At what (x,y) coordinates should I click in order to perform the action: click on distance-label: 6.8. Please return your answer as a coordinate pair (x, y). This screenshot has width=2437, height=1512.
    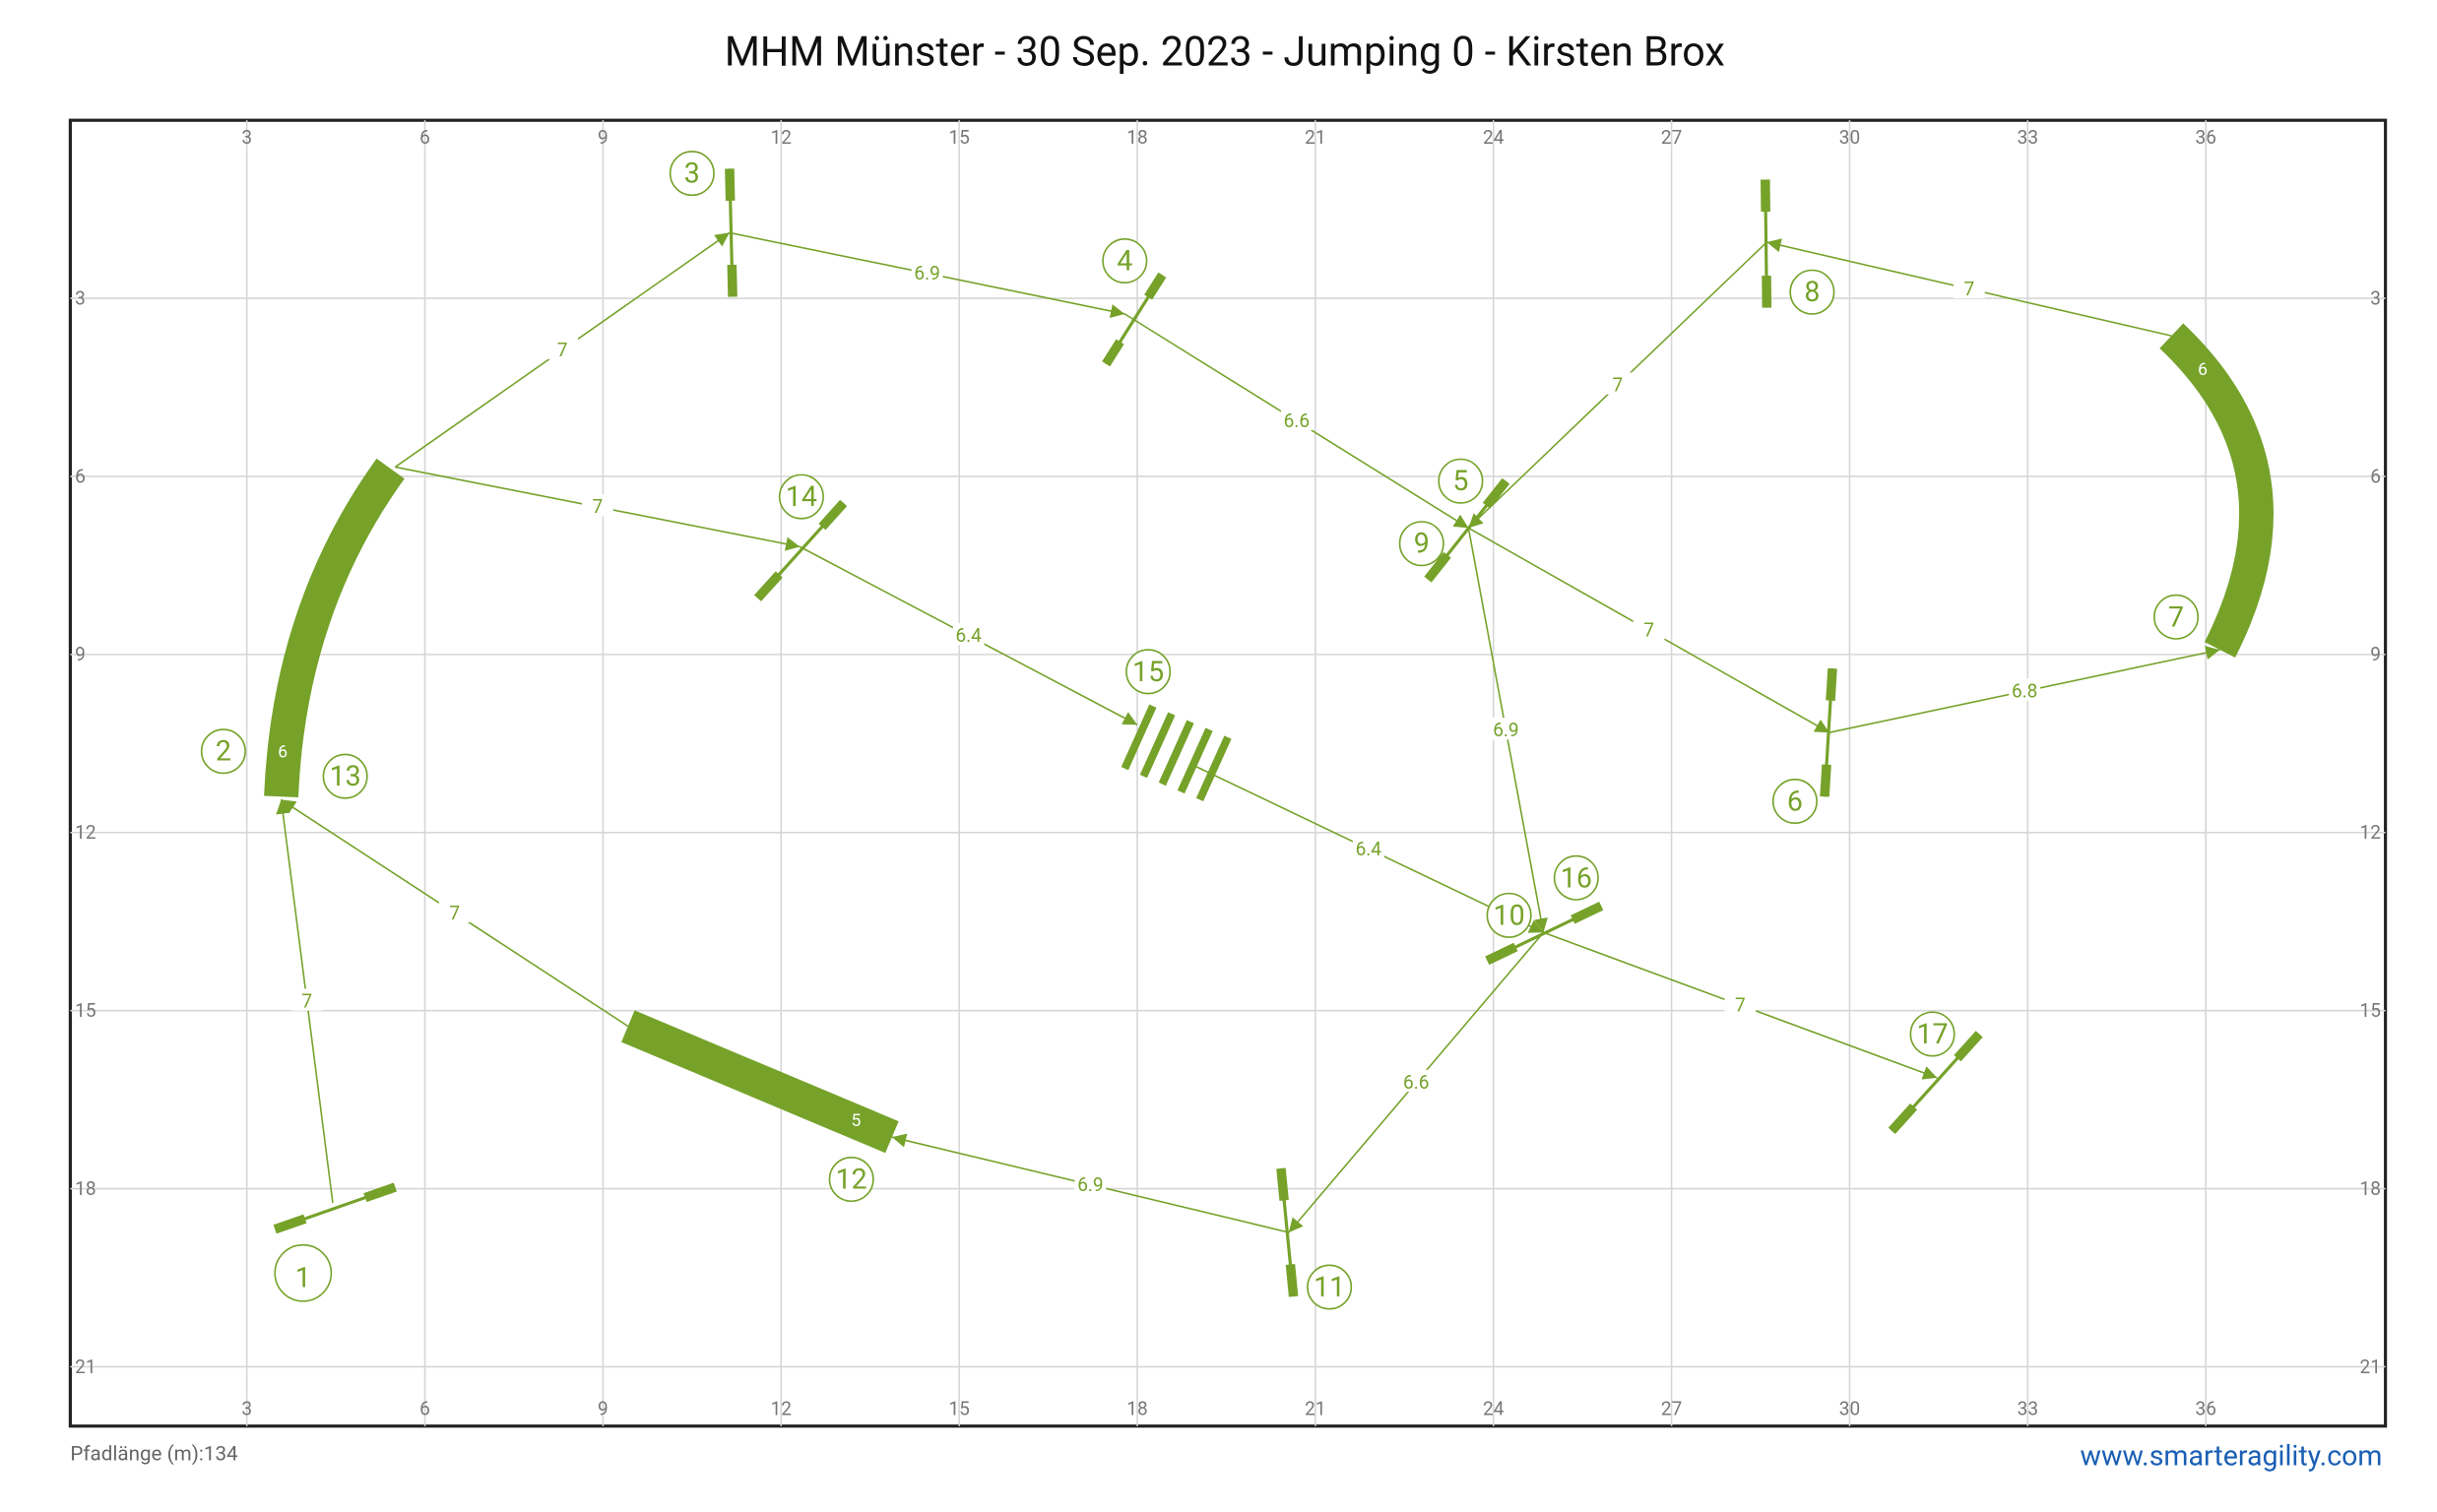
    Looking at the image, I should click on (2024, 690).